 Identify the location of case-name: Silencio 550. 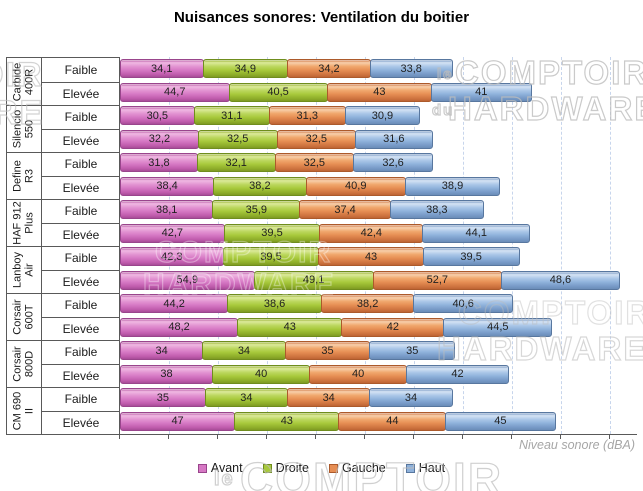
(23, 129).